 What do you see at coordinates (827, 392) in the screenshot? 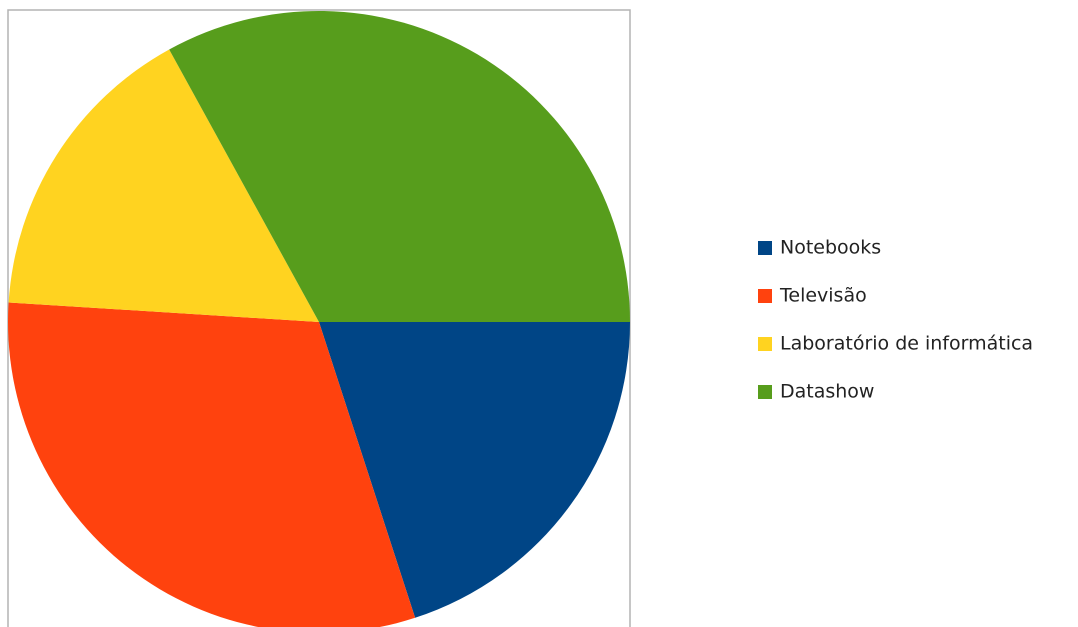
I see `legend-label: Datashow` at bounding box center [827, 392].